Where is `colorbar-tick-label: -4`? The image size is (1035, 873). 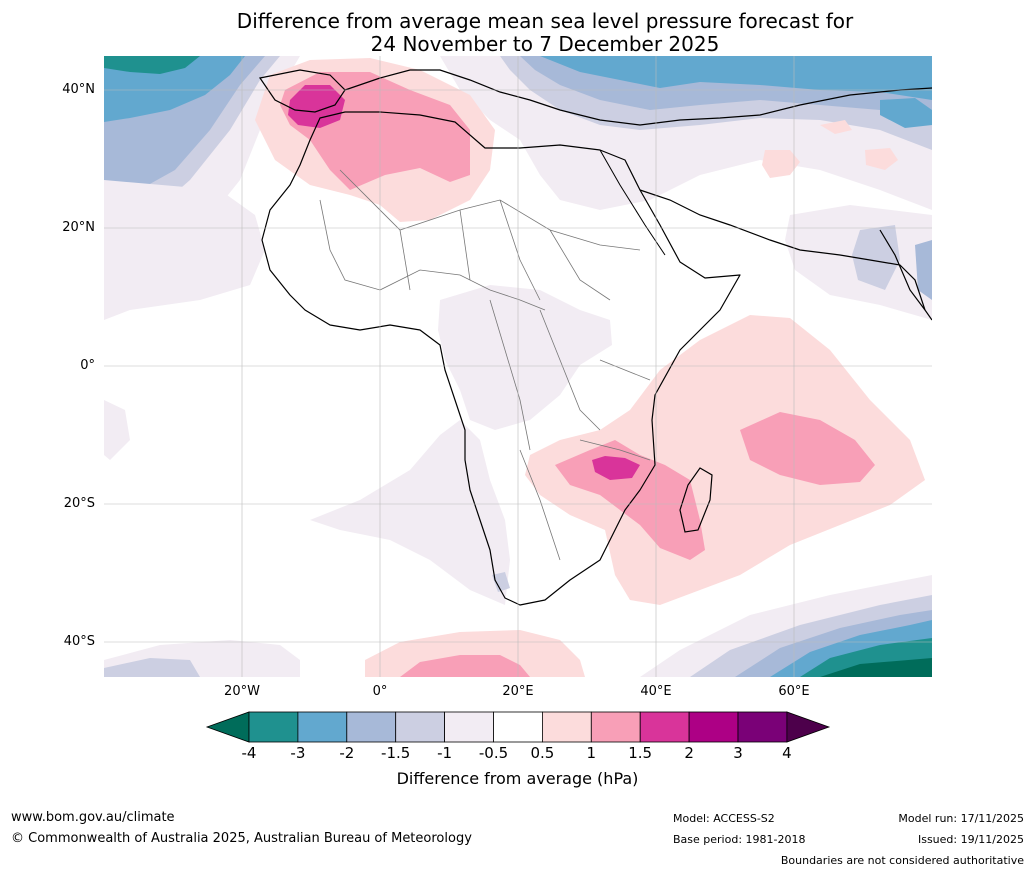
colorbar-tick-label: -4 is located at coordinates (249, 753).